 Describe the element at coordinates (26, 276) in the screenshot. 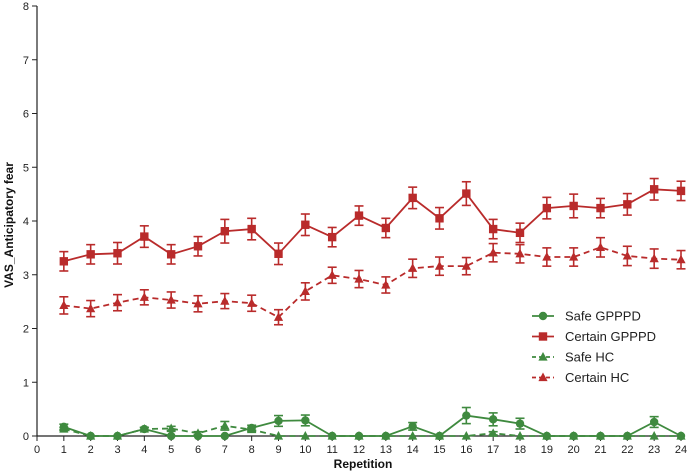

I see `y-tick-label: 3` at that location.